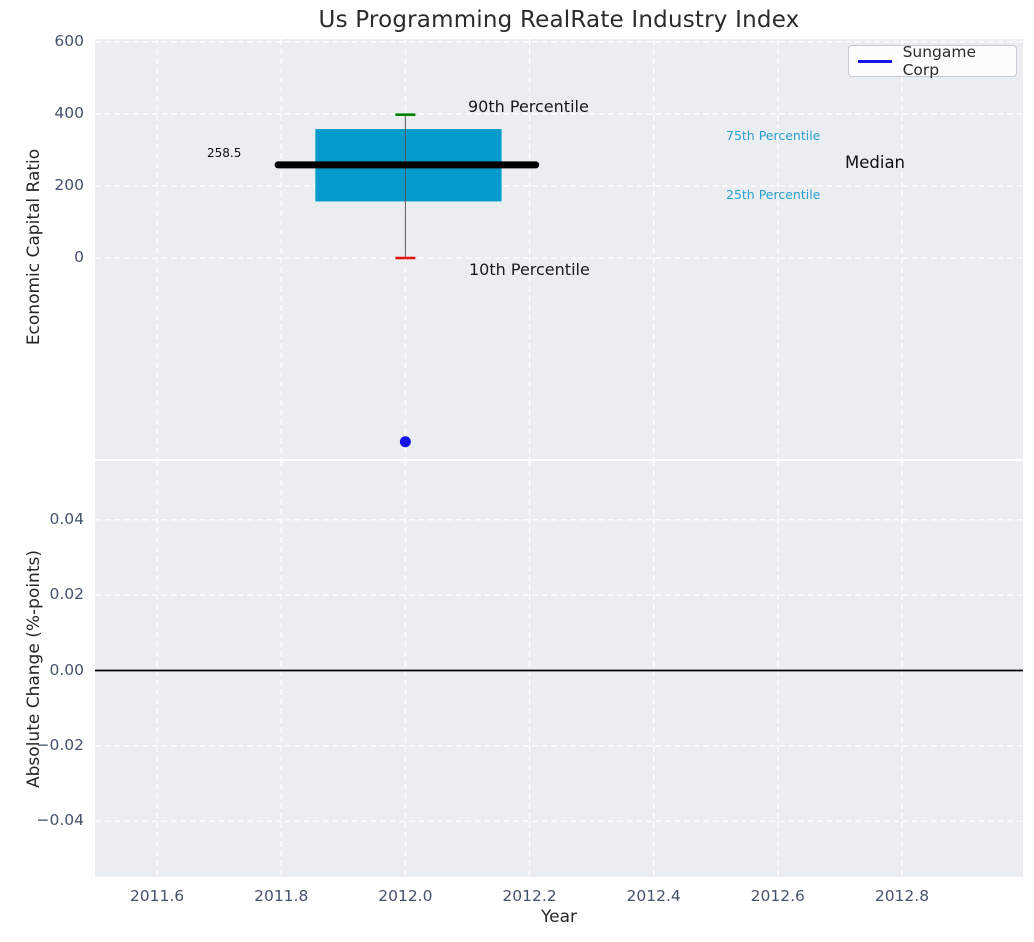  I want to click on legend: Sungame Corp, so click(932, 61).